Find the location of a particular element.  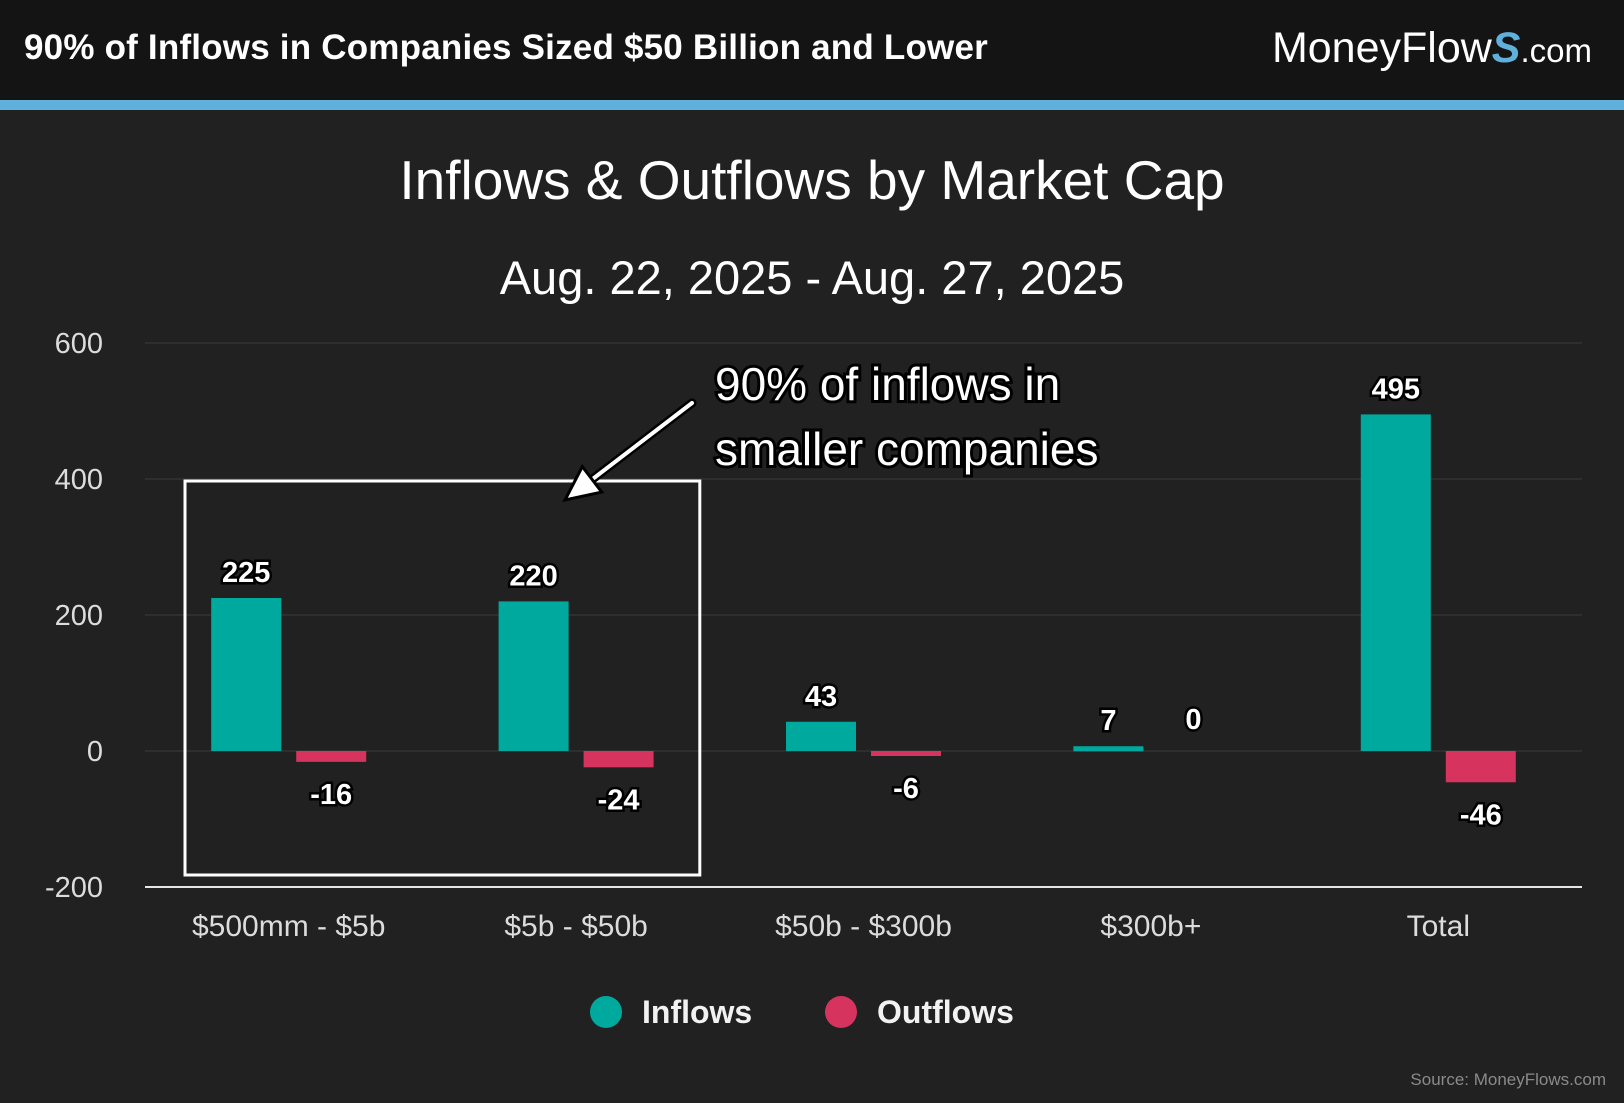

x-category-label: $50b - $300b is located at coordinates (863, 926).